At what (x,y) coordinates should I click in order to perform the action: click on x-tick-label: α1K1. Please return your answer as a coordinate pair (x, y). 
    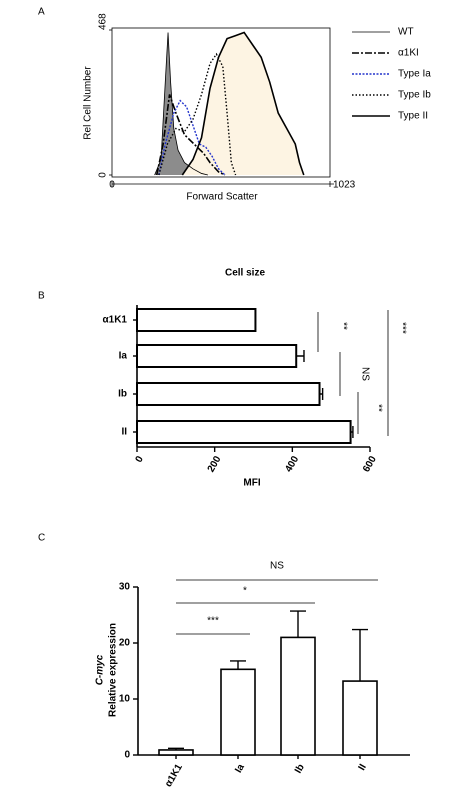
    Looking at the image, I should click on (174, 775).